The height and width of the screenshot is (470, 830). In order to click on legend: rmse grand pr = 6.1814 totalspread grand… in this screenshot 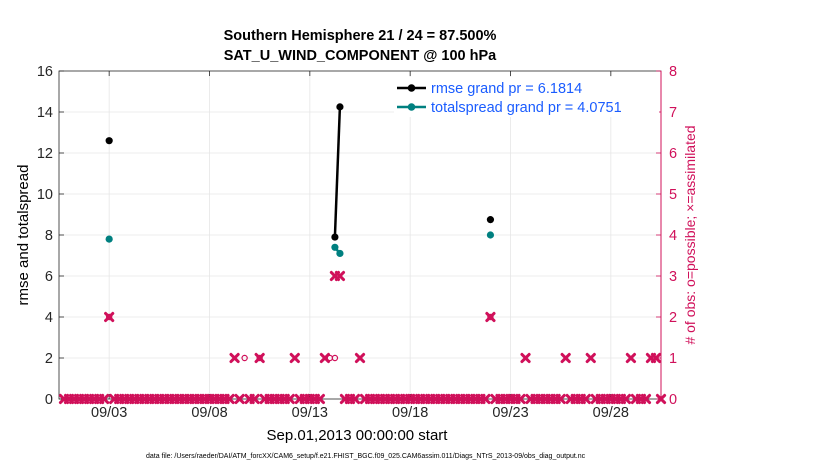, I will do `click(526, 97)`.